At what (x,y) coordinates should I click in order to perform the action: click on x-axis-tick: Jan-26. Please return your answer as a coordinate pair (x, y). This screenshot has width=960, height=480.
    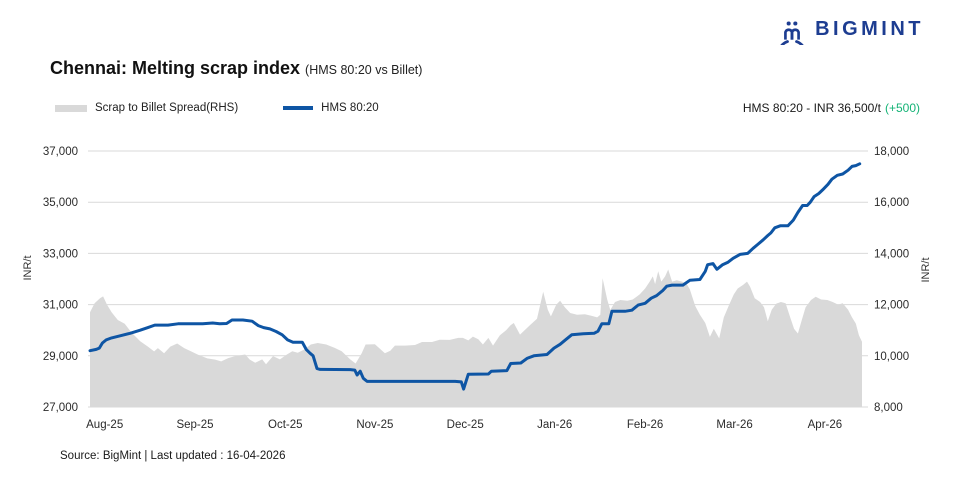
    Looking at the image, I should click on (554, 425).